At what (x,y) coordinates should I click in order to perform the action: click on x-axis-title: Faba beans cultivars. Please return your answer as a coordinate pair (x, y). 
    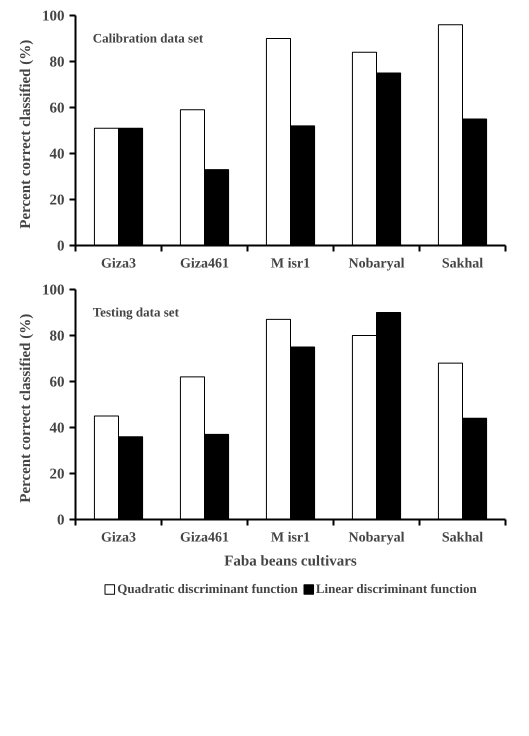
    Looking at the image, I should click on (290, 562).